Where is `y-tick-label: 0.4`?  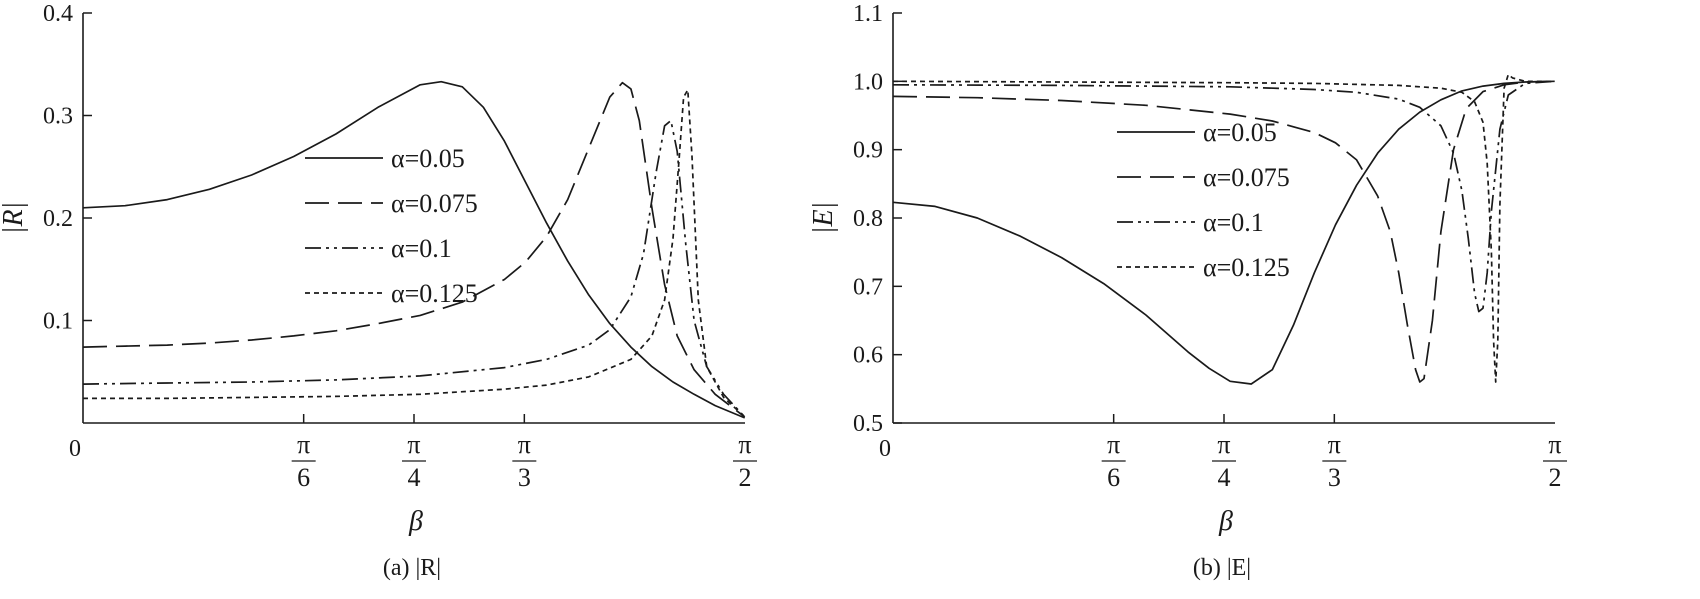 y-tick-label: 0.4 is located at coordinates (58, 14).